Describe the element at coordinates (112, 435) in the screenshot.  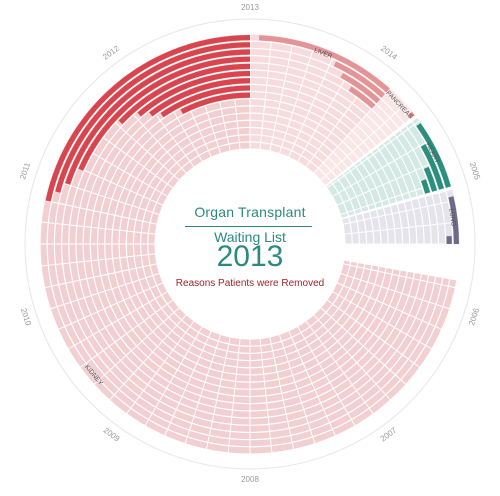
I see `year-label: 2009` at that location.